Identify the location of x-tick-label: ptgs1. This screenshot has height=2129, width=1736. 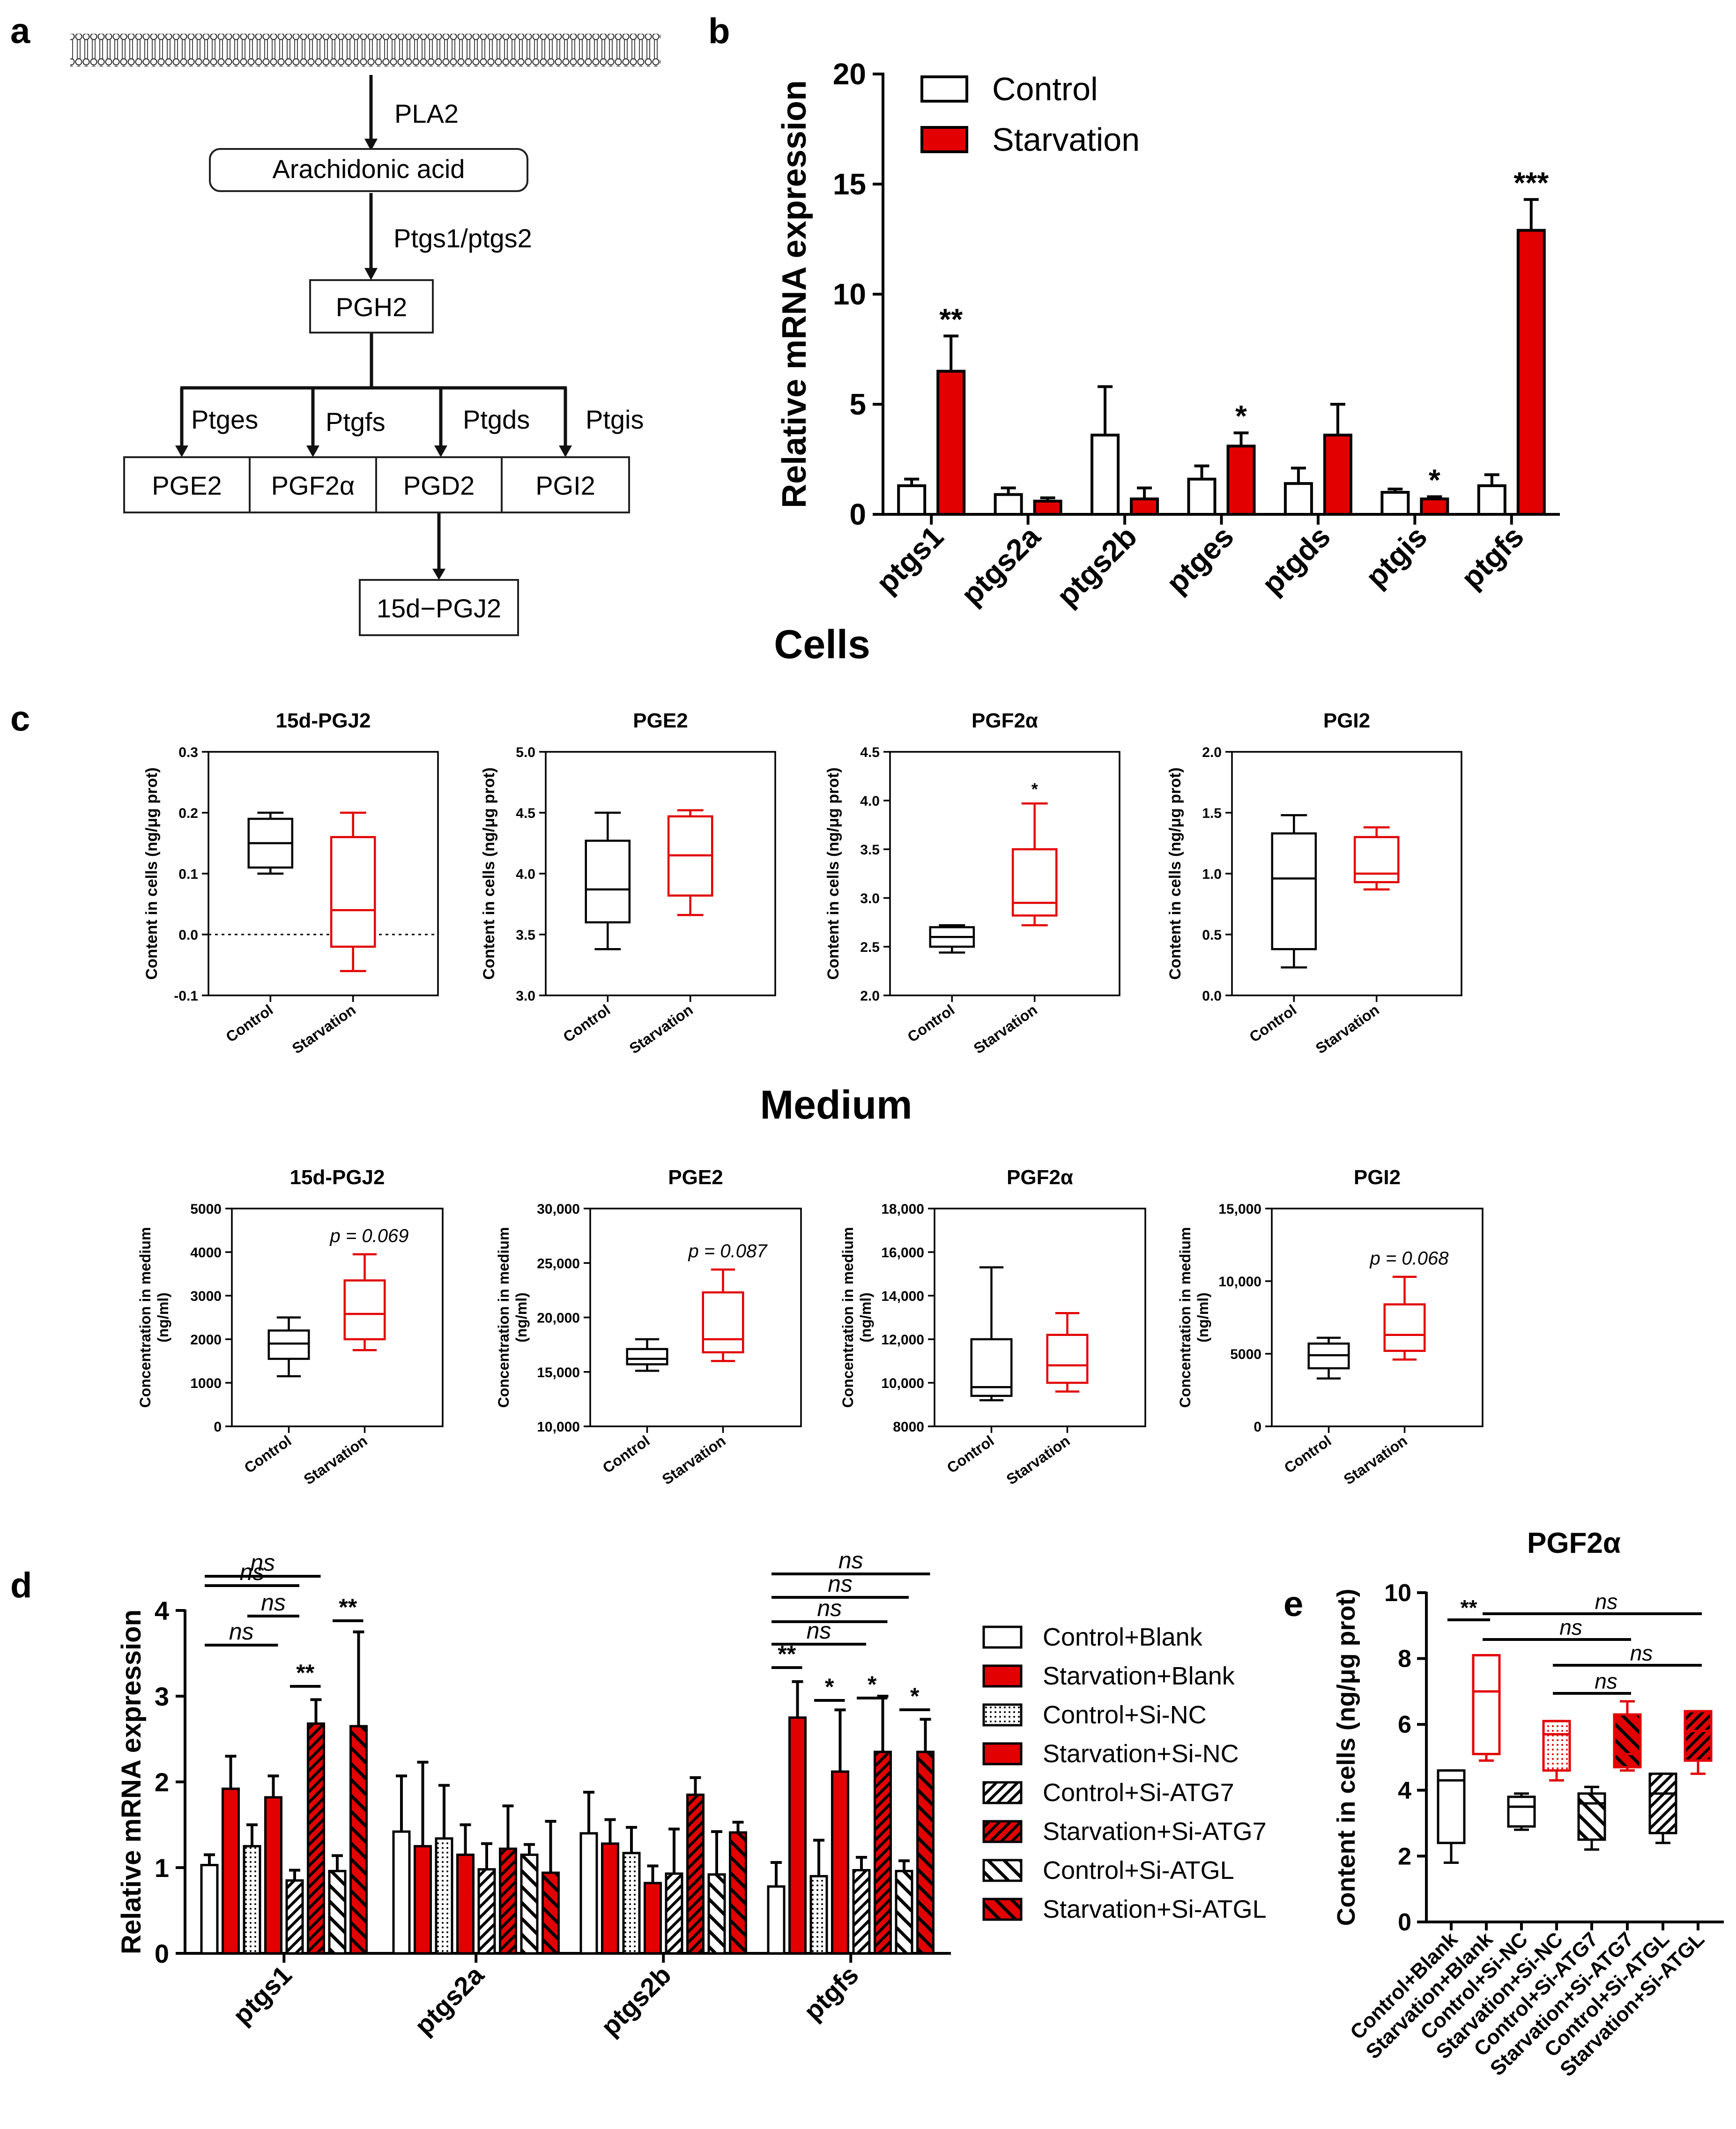
(262, 1995).